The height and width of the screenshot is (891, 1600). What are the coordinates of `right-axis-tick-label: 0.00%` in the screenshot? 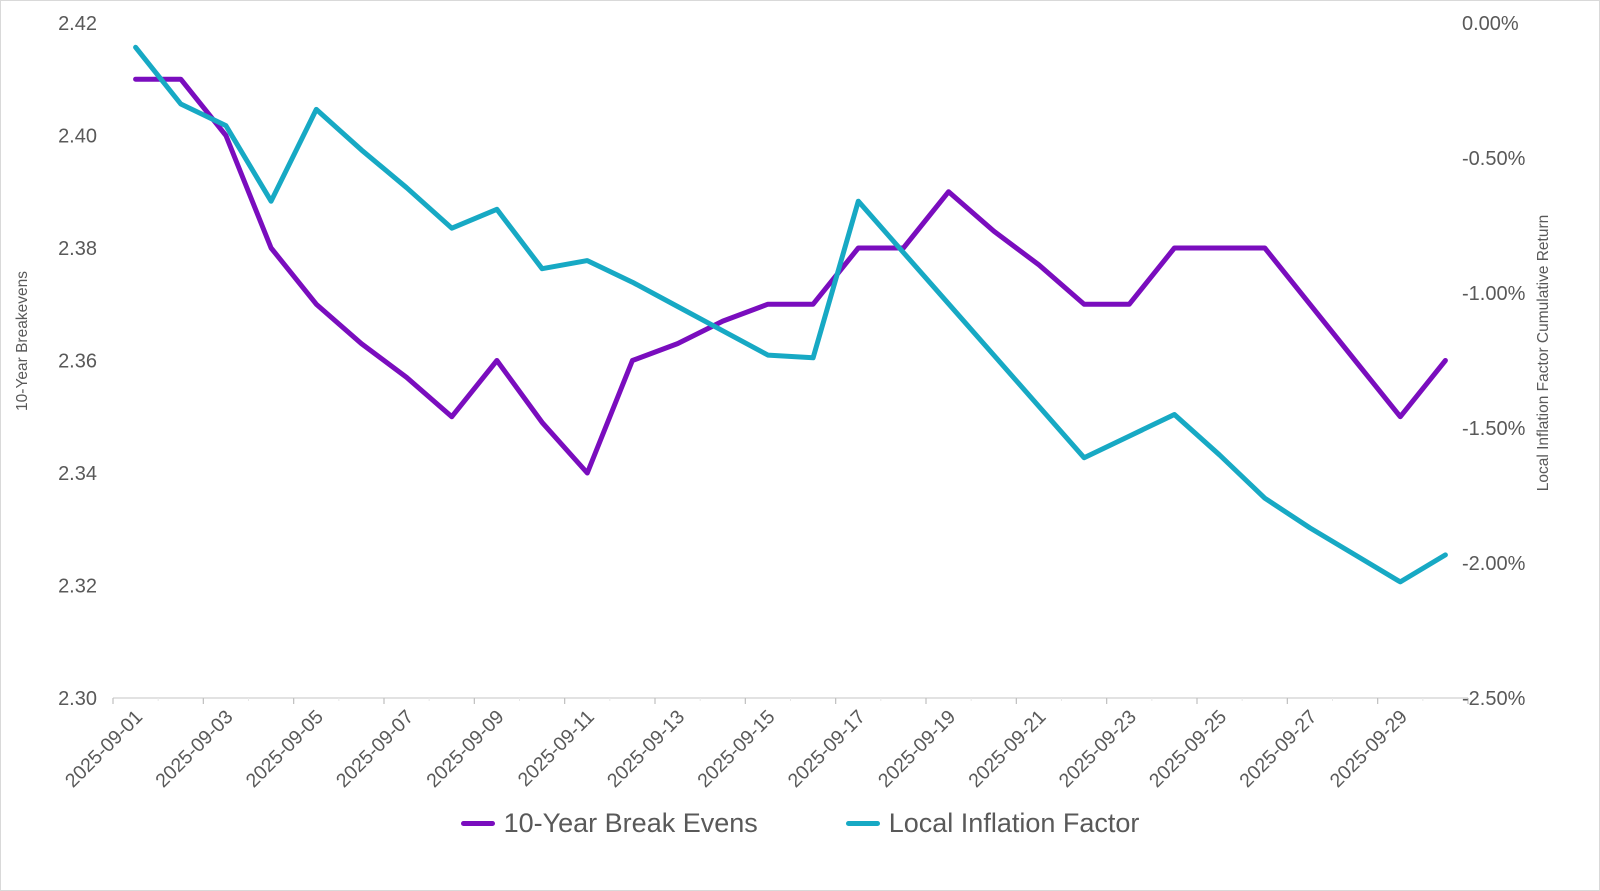 It's located at (1490, 24).